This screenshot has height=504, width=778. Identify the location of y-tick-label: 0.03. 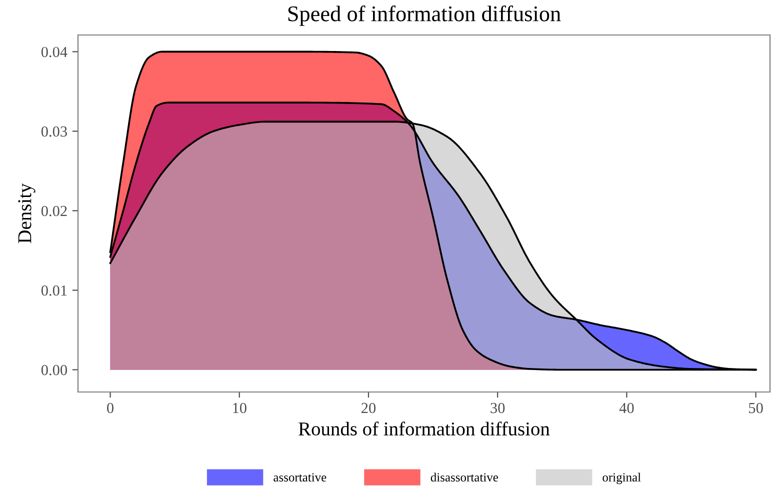
(54, 131).